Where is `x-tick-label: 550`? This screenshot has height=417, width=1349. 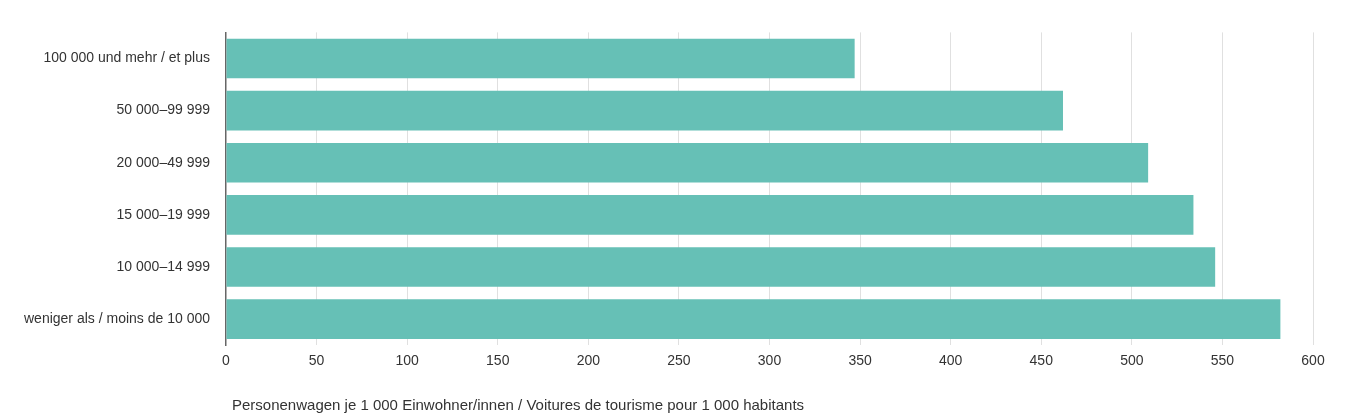
x-tick-label: 550 is located at coordinates (1222, 360).